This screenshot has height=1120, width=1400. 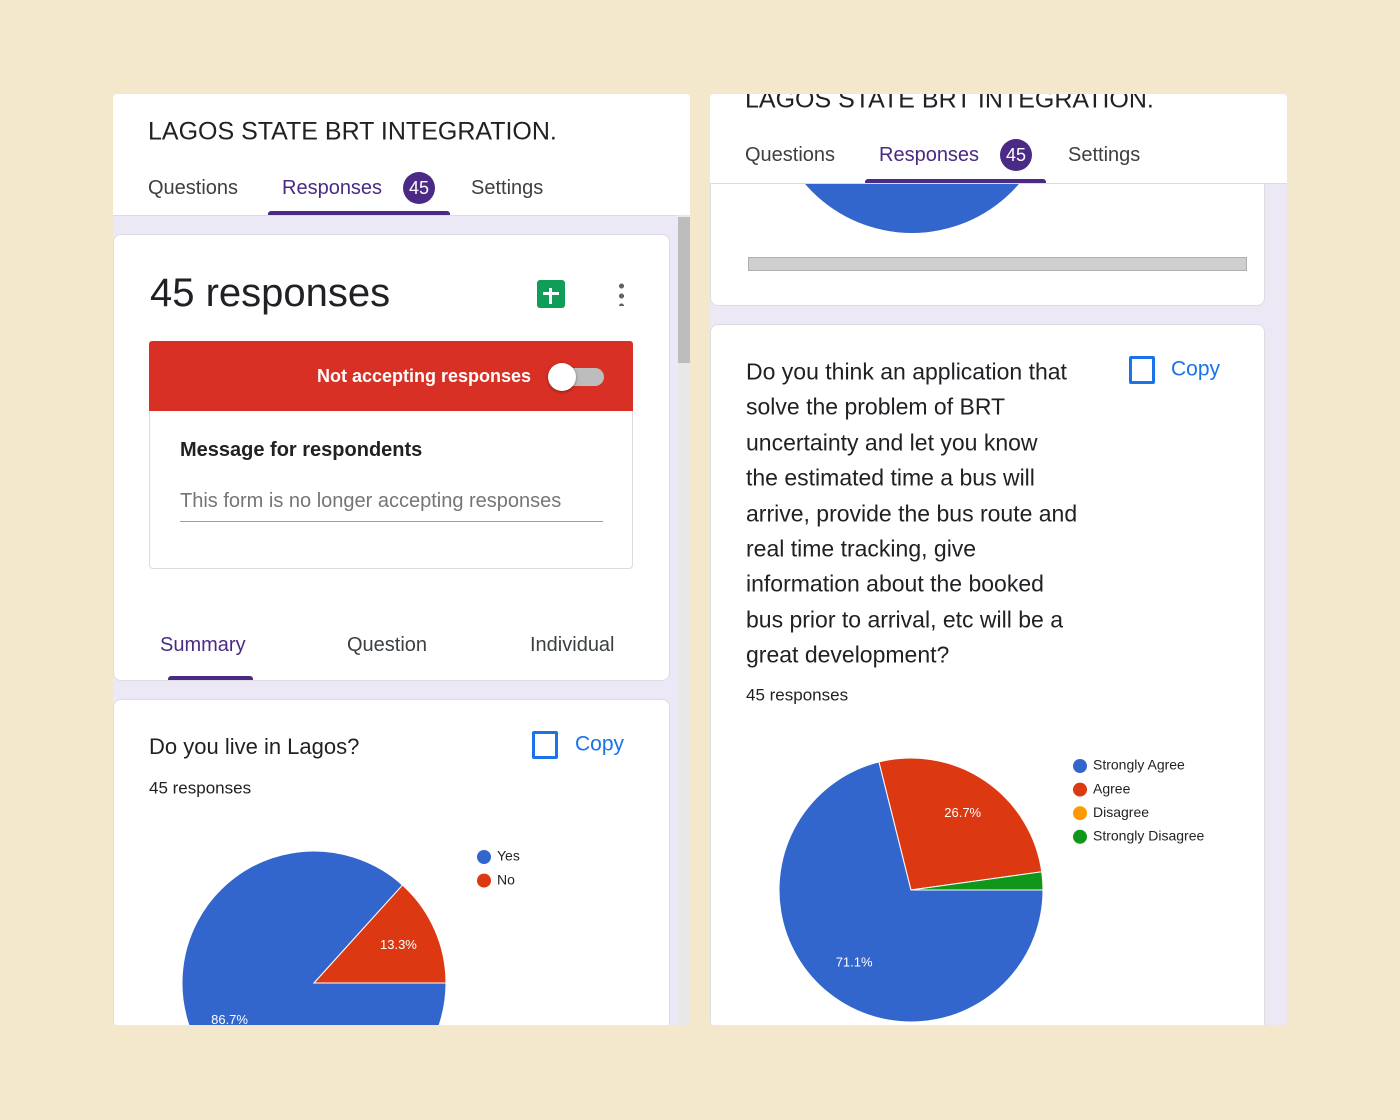 What do you see at coordinates (1112, 788) in the screenshot?
I see `legend-label: Agree` at bounding box center [1112, 788].